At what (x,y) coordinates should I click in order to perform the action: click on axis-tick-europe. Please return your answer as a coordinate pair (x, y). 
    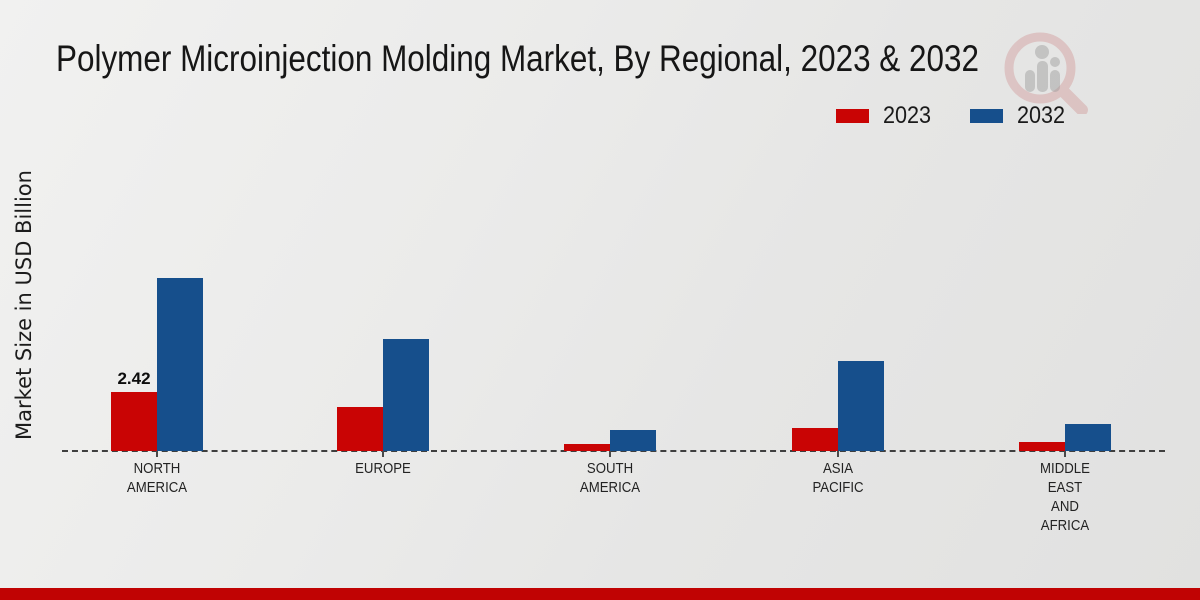
    Looking at the image, I should click on (383, 454).